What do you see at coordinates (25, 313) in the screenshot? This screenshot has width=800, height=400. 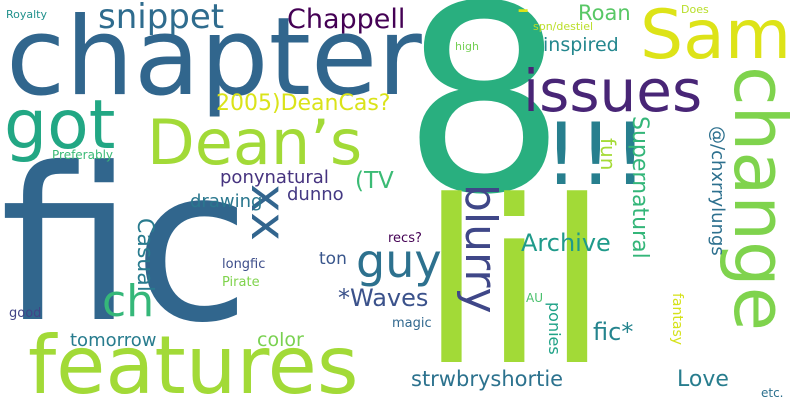 I see `word-good: good` at bounding box center [25, 313].